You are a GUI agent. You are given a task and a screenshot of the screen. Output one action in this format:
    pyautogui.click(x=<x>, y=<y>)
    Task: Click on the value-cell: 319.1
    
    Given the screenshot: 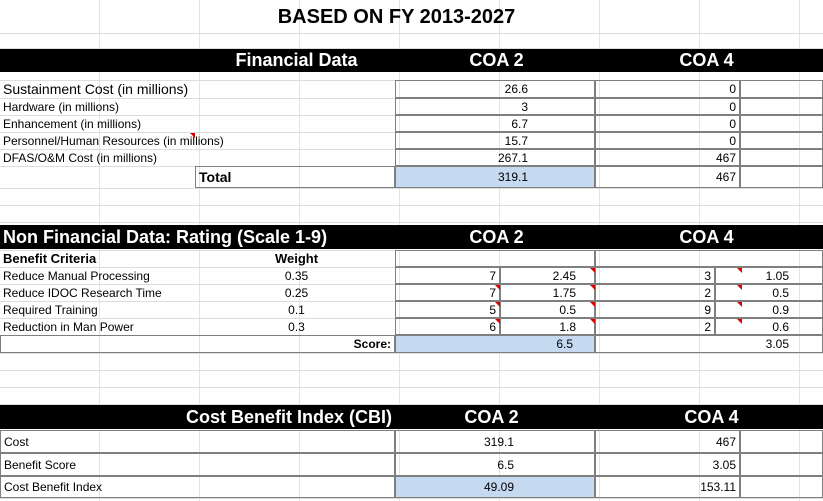 What is the action you would take?
    pyautogui.click(x=495, y=441)
    